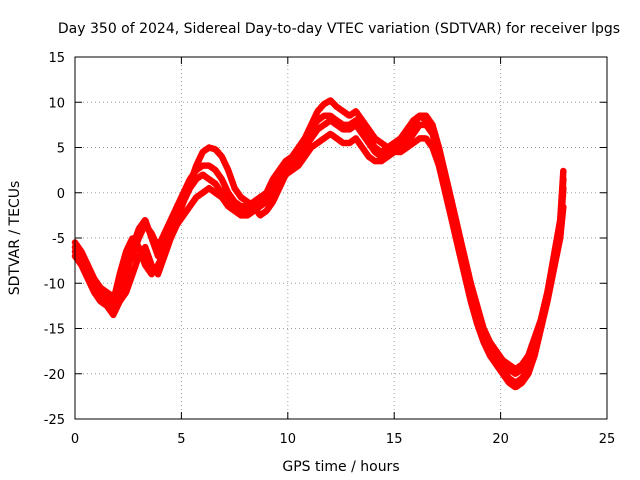  I want to click on y-tick-label: 15, so click(56, 58).